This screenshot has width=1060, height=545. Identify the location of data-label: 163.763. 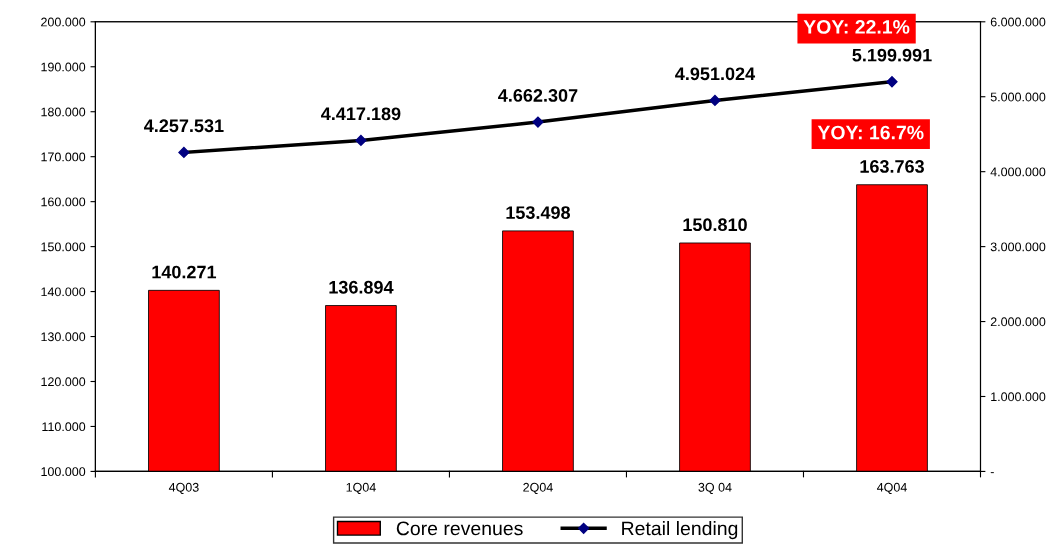
(892, 166).